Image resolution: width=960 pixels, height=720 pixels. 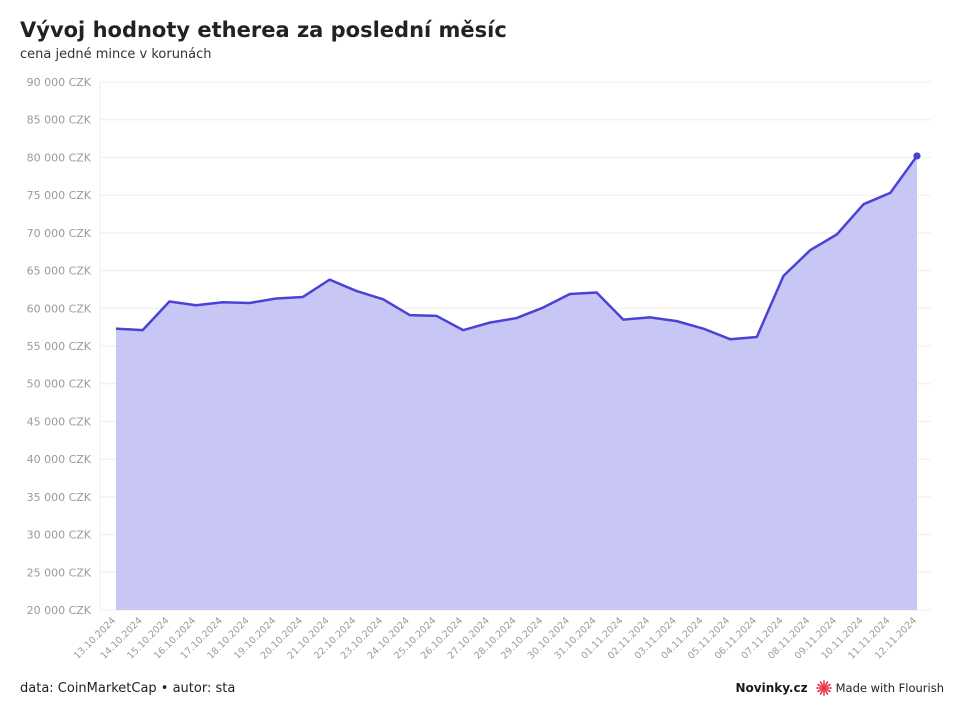 What do you see at coordinates (59, 195) in the screenshot?
I see `y-tick-label: 75 000 CZK` at bounding box center [59, 195].